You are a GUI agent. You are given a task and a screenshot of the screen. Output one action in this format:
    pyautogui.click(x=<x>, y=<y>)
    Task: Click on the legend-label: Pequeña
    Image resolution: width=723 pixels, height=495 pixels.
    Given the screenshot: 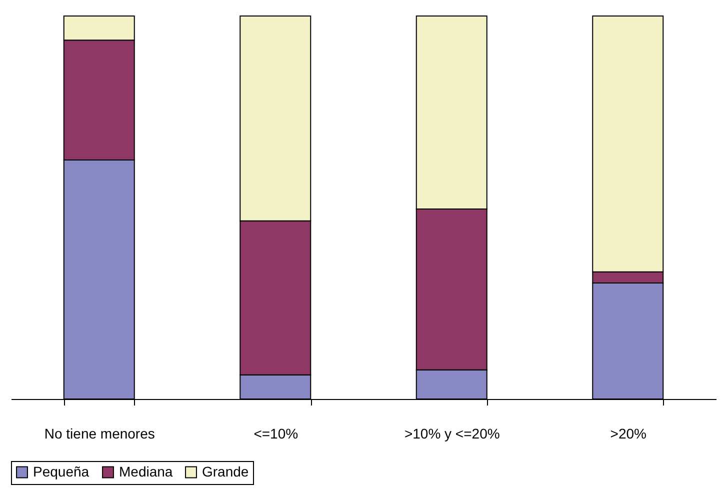 What is the action you would take?
    pyautogui.click(x=61, y=471)
    